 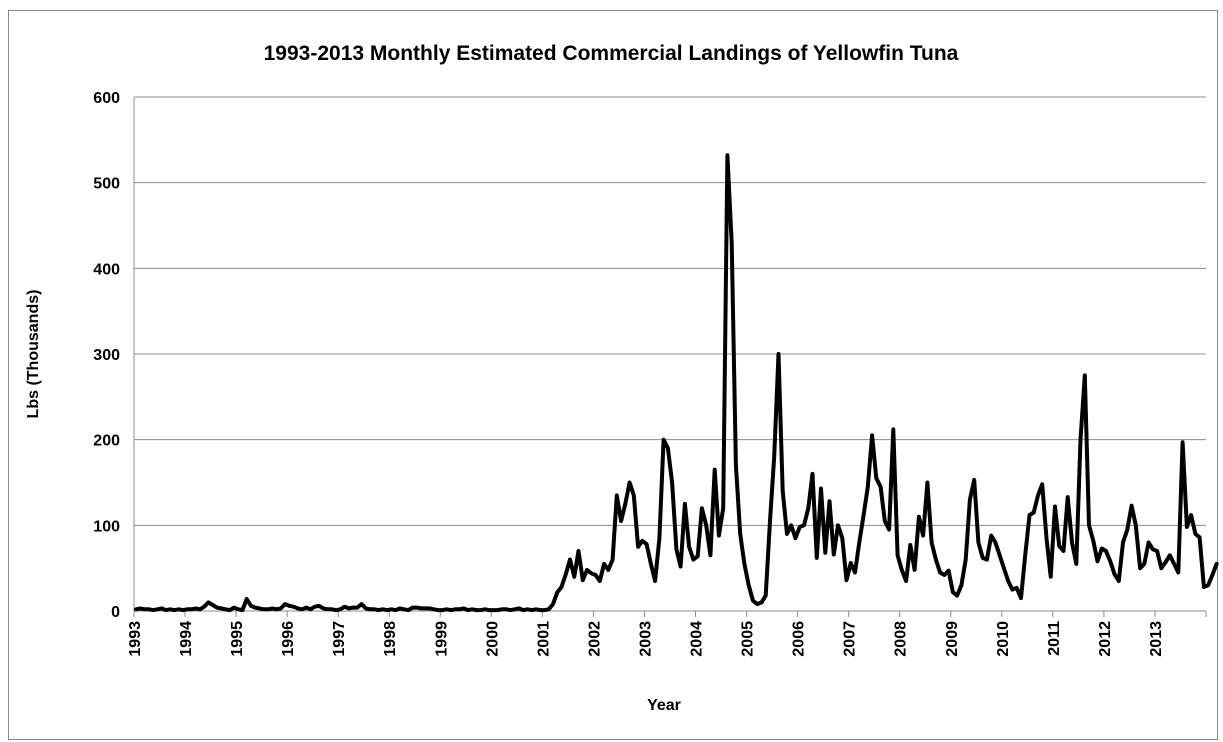 What do you see at coordinates (664, 705) in the screenshot?
I see `x-axis-title: Year` at bounding box center [664, 705].